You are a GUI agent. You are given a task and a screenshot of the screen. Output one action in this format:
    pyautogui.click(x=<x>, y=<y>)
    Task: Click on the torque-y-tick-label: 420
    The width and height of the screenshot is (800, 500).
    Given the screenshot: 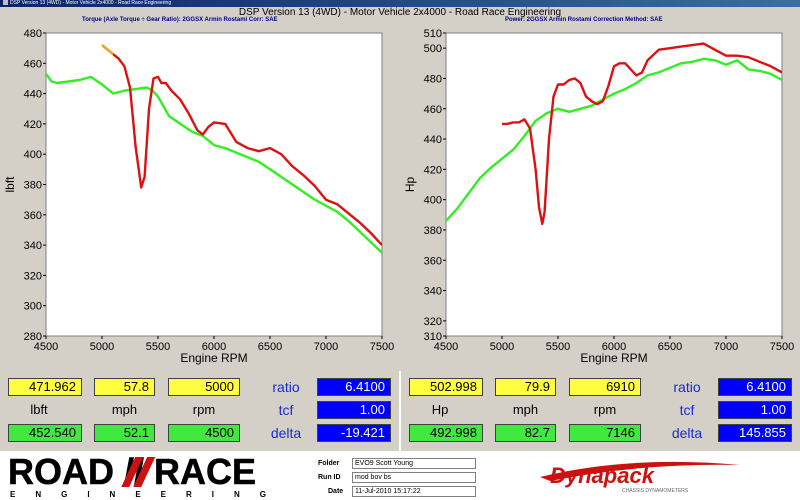 What is the action you would take?
    pyautogui.click(x=33, y=125)
    